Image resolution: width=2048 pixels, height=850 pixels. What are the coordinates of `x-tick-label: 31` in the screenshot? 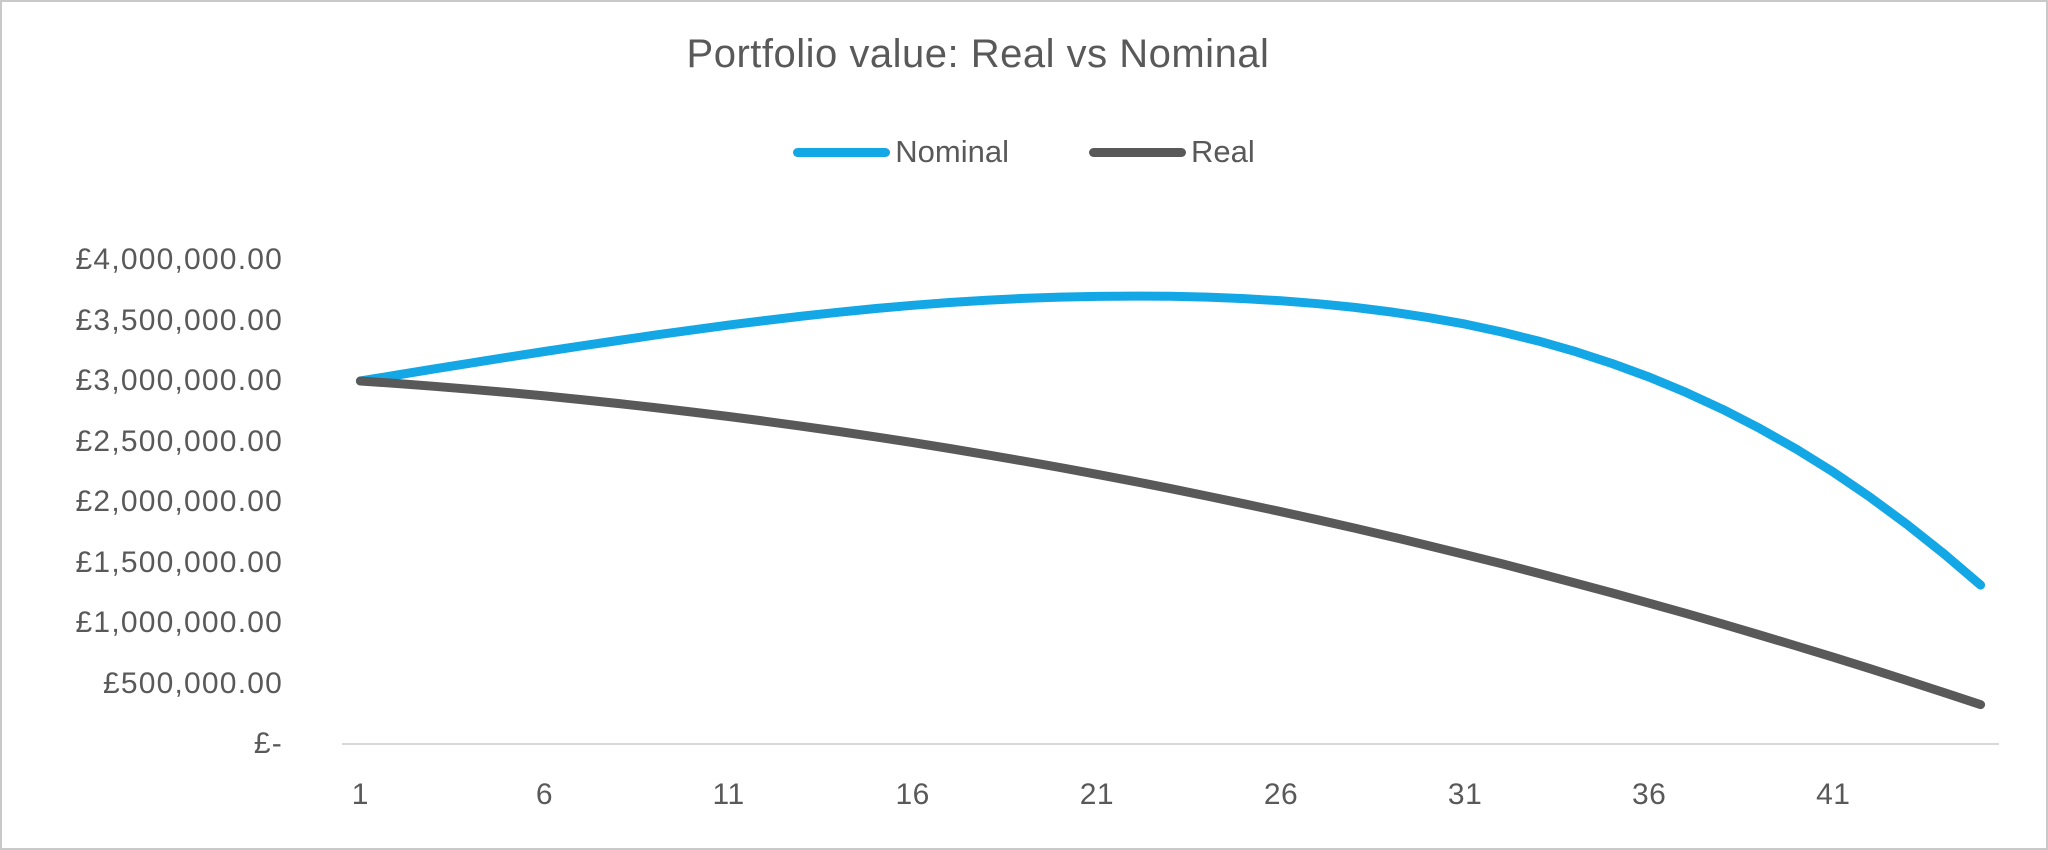 It's located at (1465, 794).